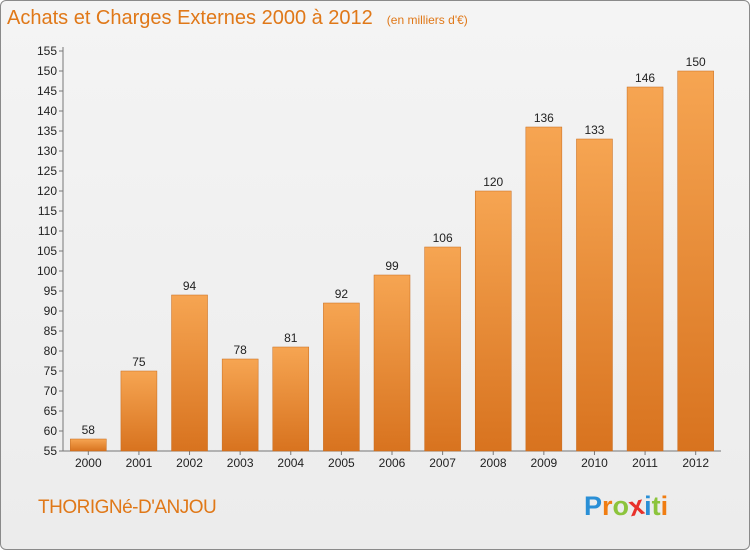 The width and height of the screenshot is (750, 550). Describe the element at coordinates (51, 311) in the screenshot. I see `y-tick-label: 90` at that location.